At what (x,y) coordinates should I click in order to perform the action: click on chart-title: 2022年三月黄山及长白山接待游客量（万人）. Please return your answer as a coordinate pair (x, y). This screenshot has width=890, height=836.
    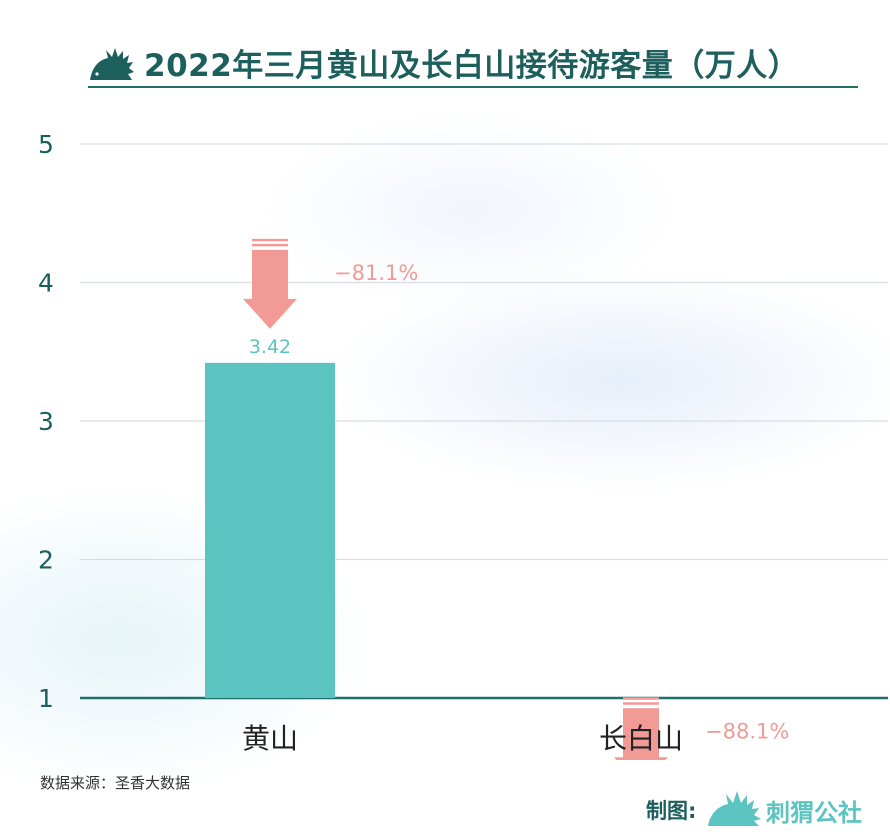
    Looking at the image, I should click on (472, 66).